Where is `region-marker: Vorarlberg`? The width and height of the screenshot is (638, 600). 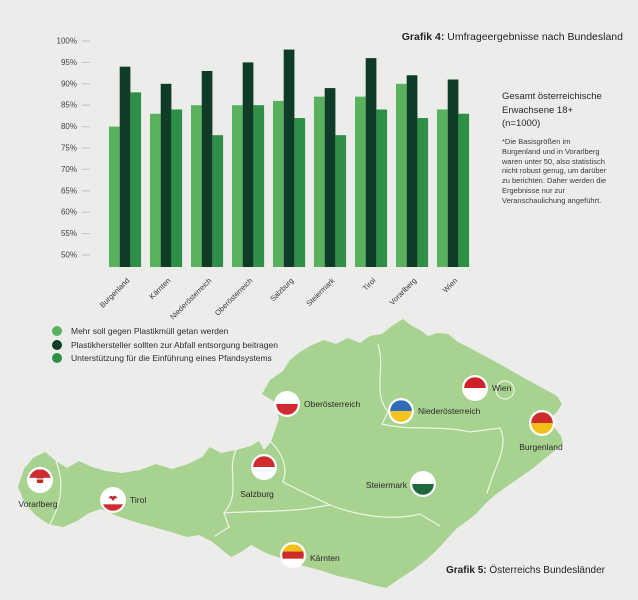
region-marker: Vorarlberg is located at coordinates (38, 488).